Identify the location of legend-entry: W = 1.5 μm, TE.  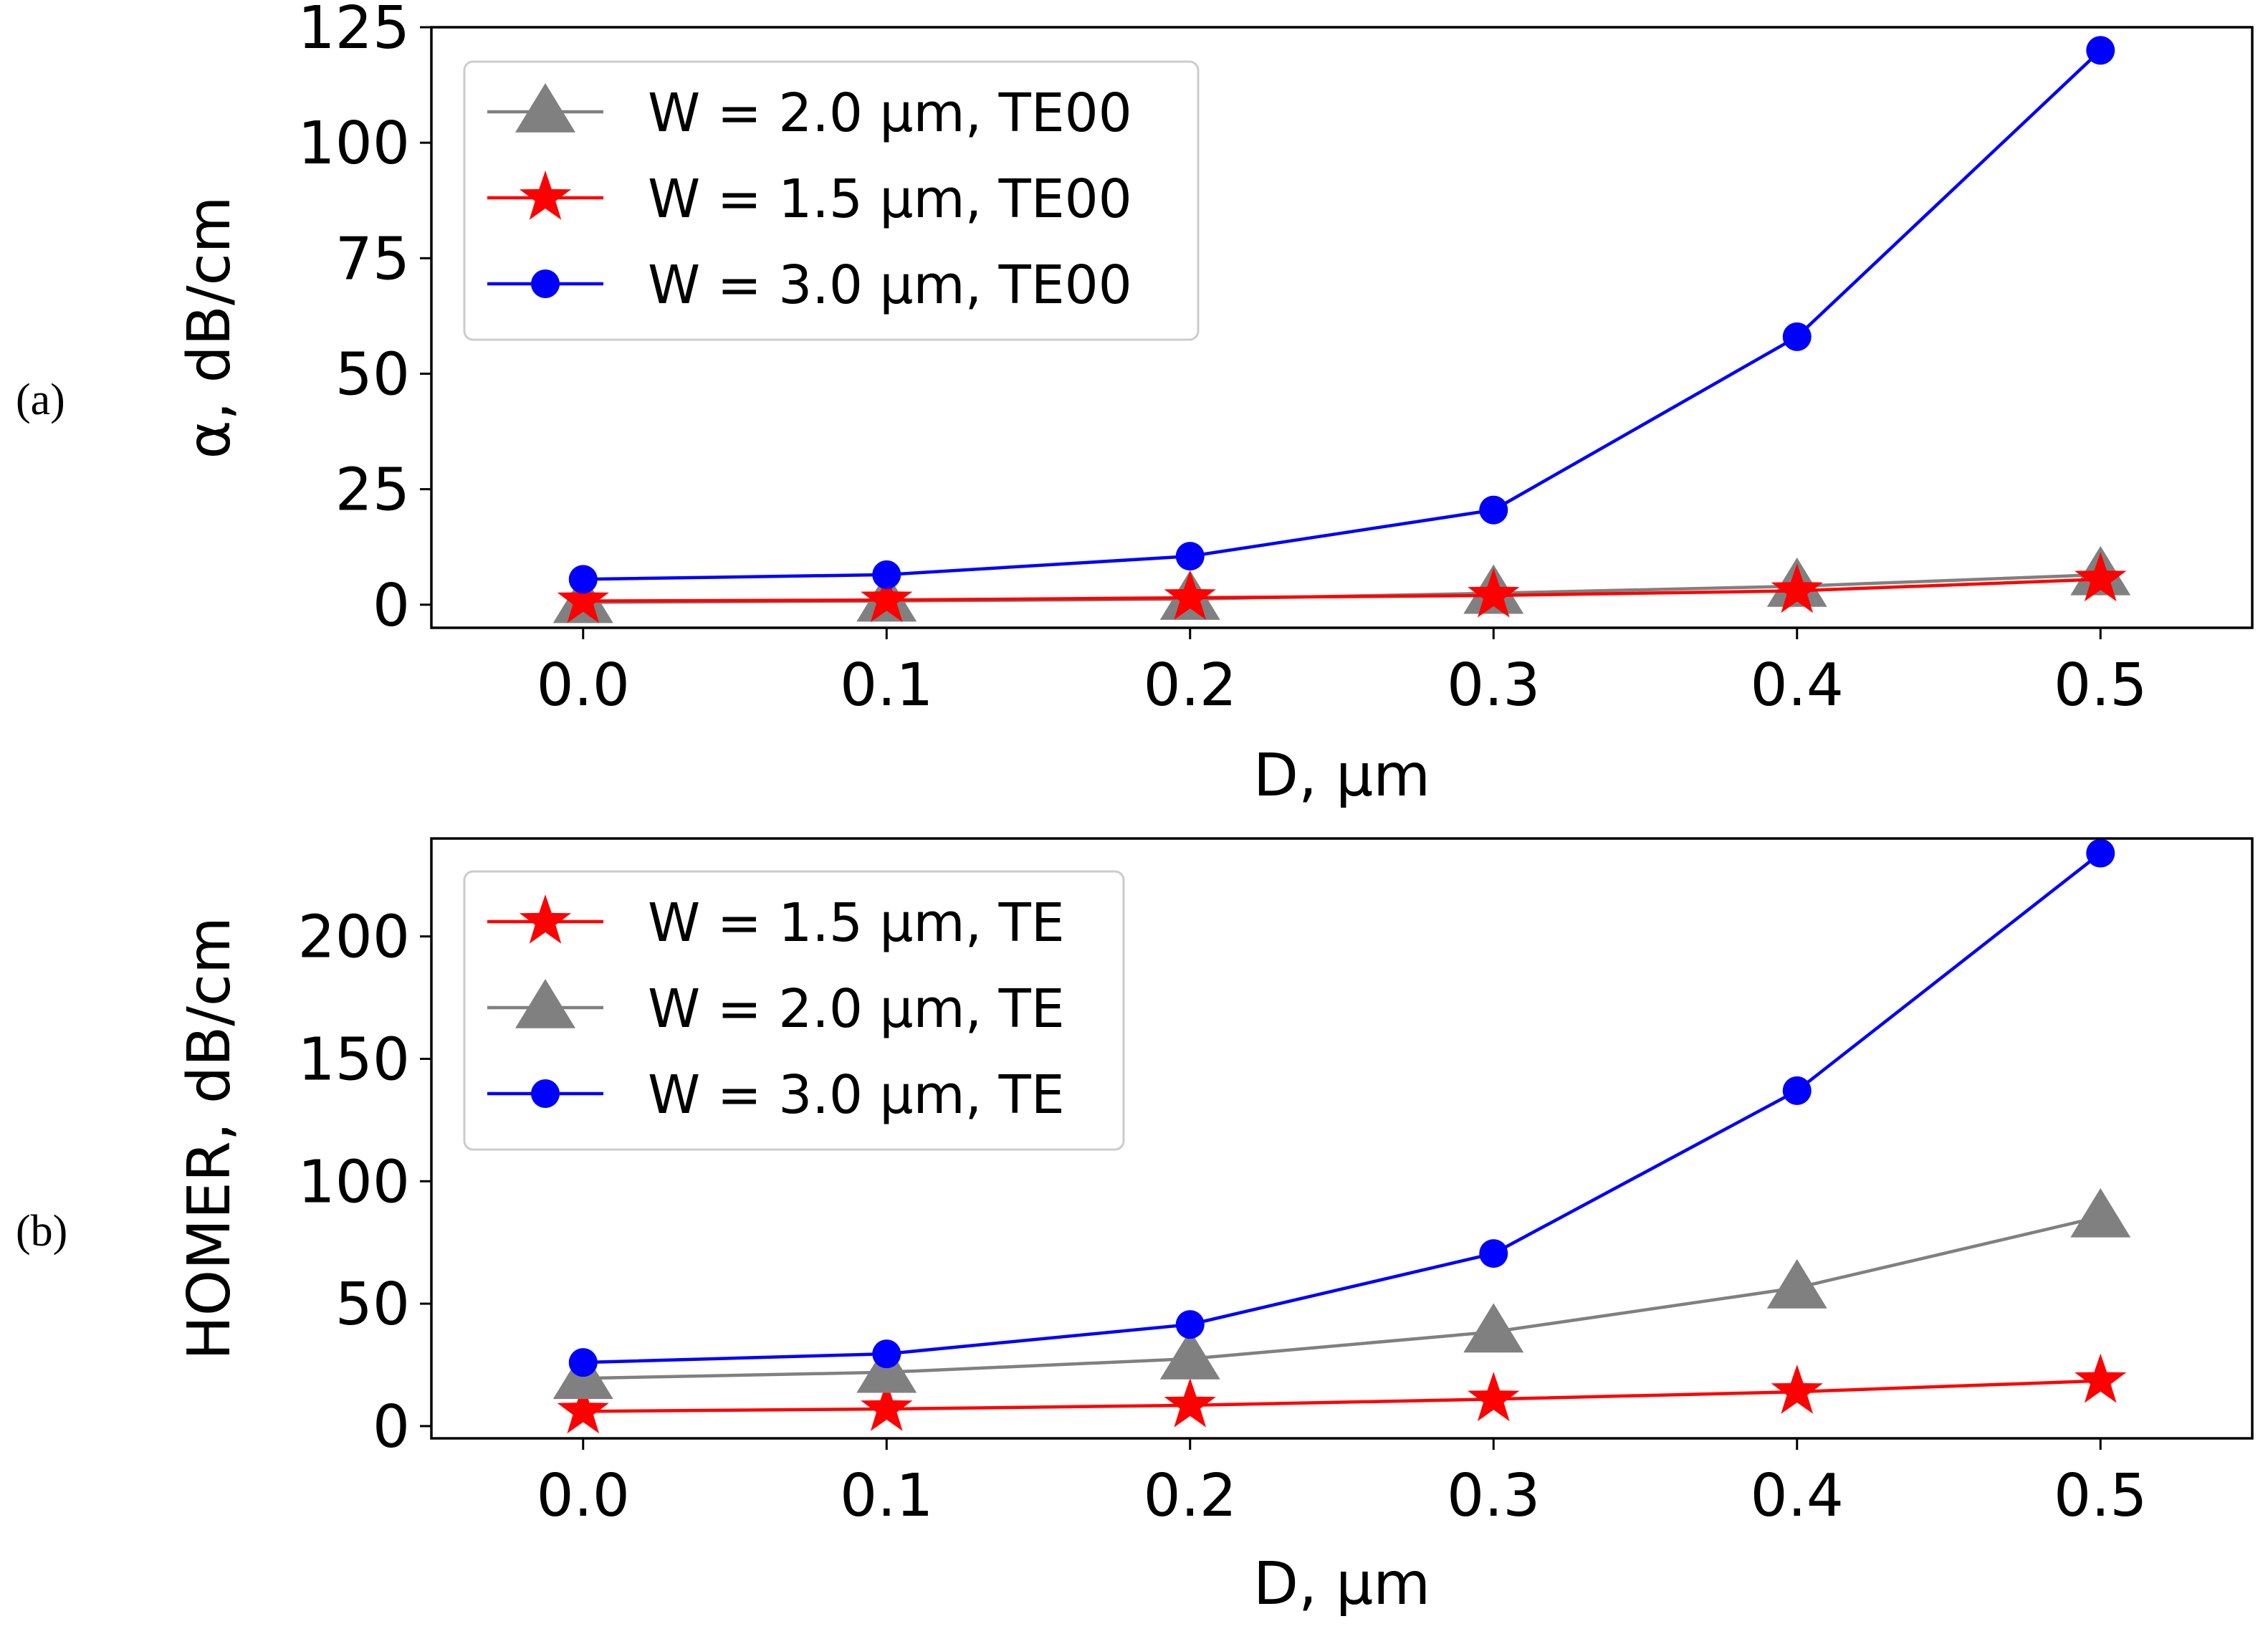
(776, 923).